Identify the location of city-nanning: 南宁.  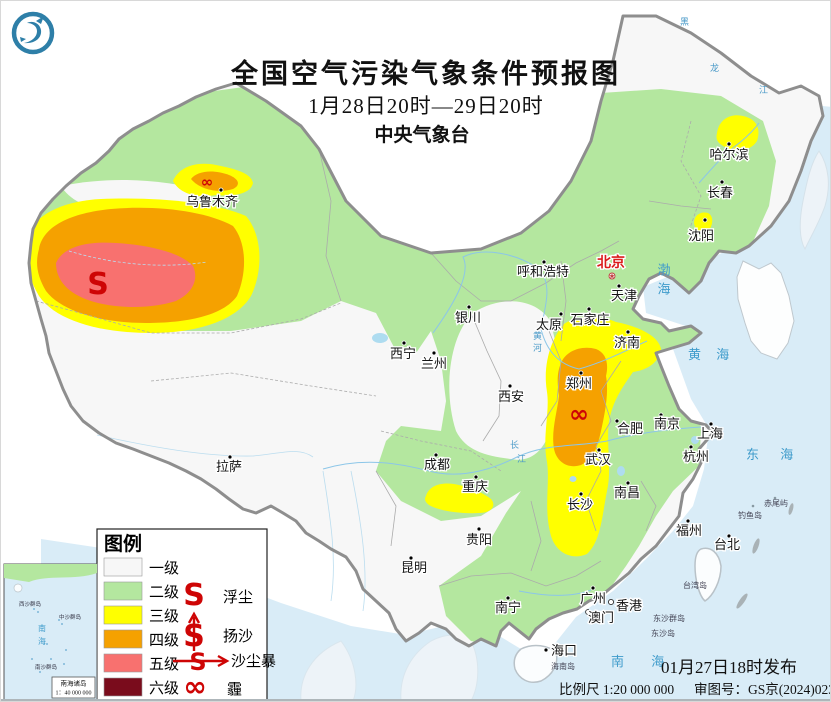
(508, 605).